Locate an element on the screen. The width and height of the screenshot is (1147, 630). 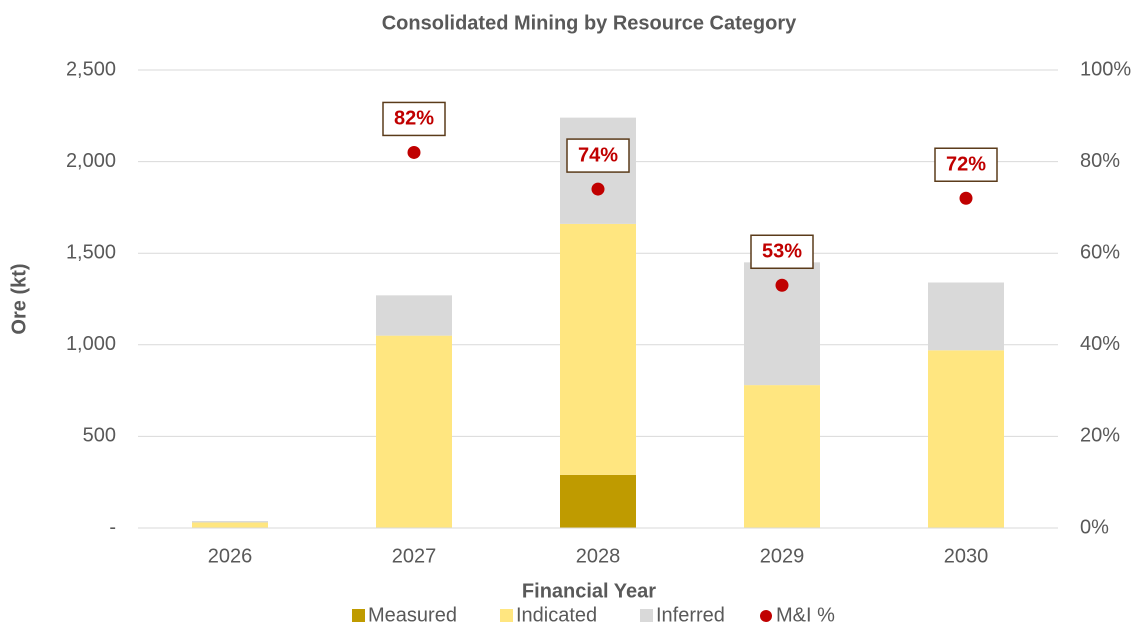
data-label: 74% is located at coordinates (598, 155).